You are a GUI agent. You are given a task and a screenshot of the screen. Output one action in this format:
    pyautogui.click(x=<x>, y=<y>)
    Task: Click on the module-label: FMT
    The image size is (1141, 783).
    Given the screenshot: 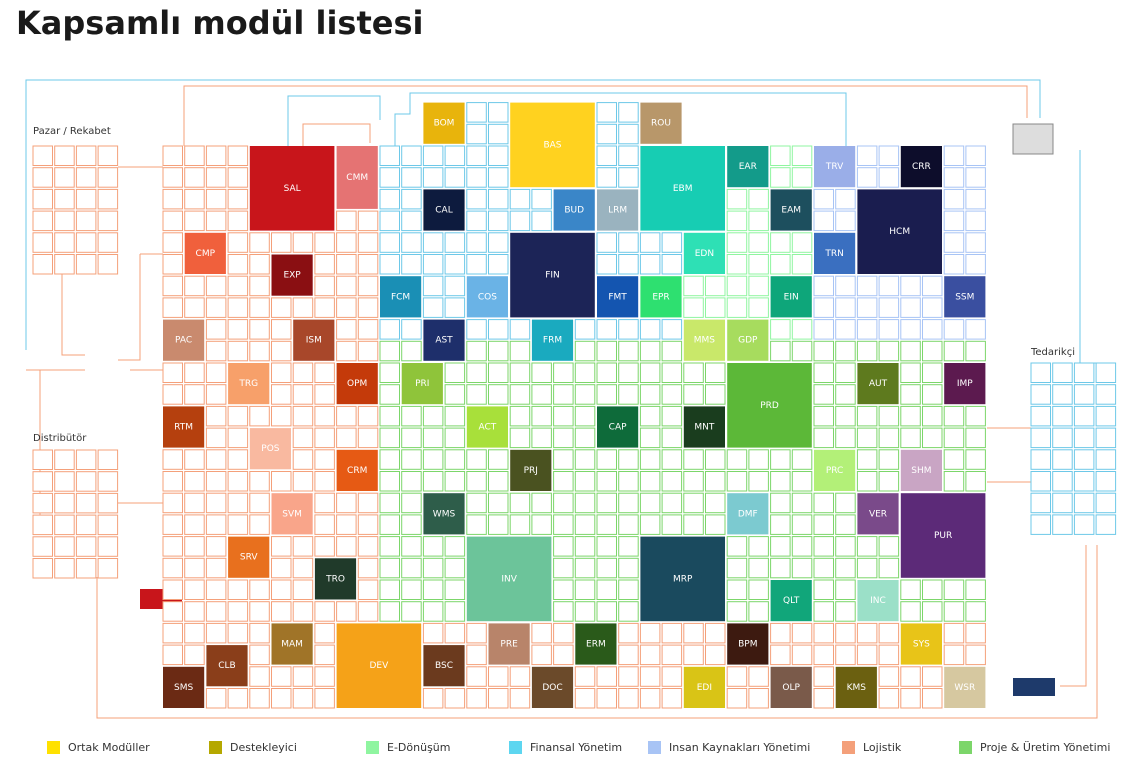 What is the action you would take?
    pyautogui.click(x=617, y=297)
    